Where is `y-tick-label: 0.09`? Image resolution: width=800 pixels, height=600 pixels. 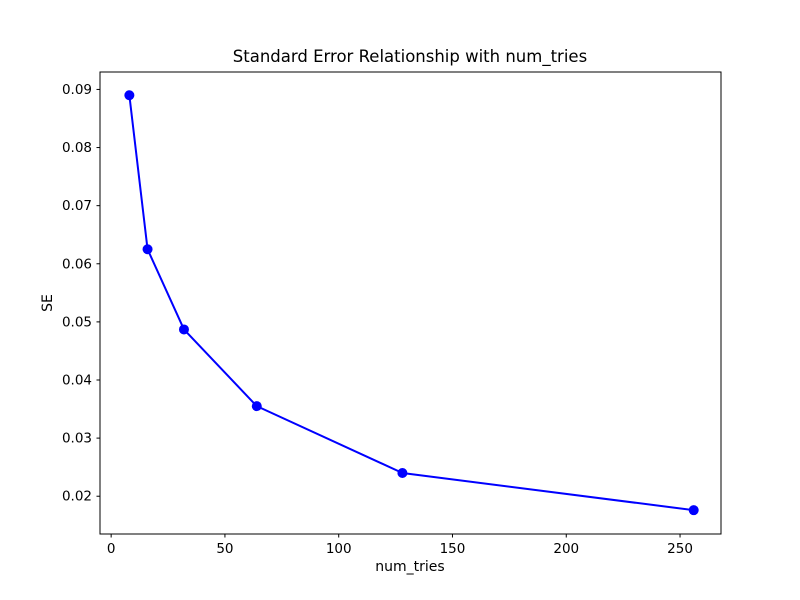
y-tick-label: 0.09 is located at coordinates (77, 90).